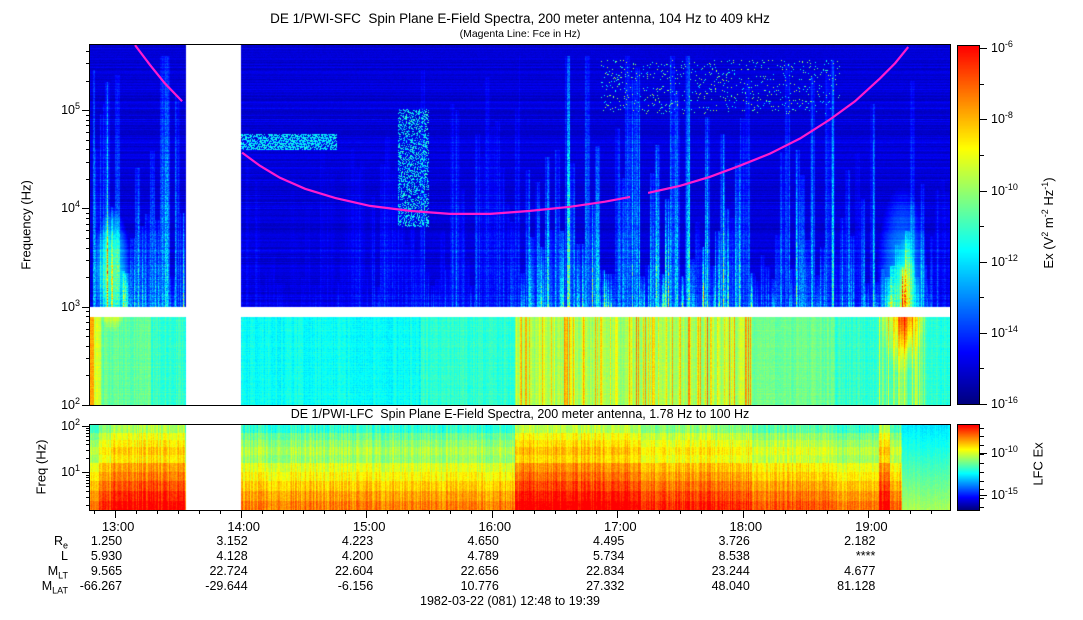 Image resolution: width=1083 pixels, height=620 pixels. Describe the element at coordinates (57, 572) in the screenshot. I see `ephemeris-row-label: MLT` at that location.